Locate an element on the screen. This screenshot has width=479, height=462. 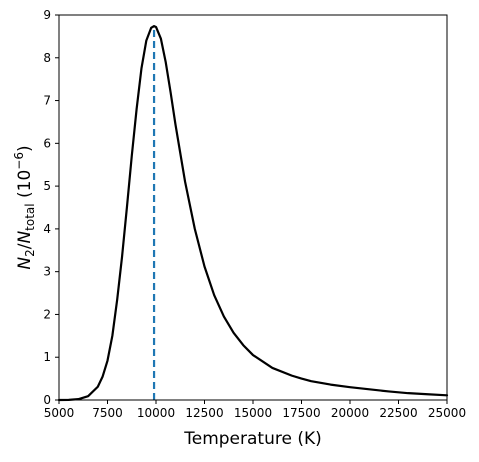
y-label-unit-open: (10 is located at coordinates (25, 187).